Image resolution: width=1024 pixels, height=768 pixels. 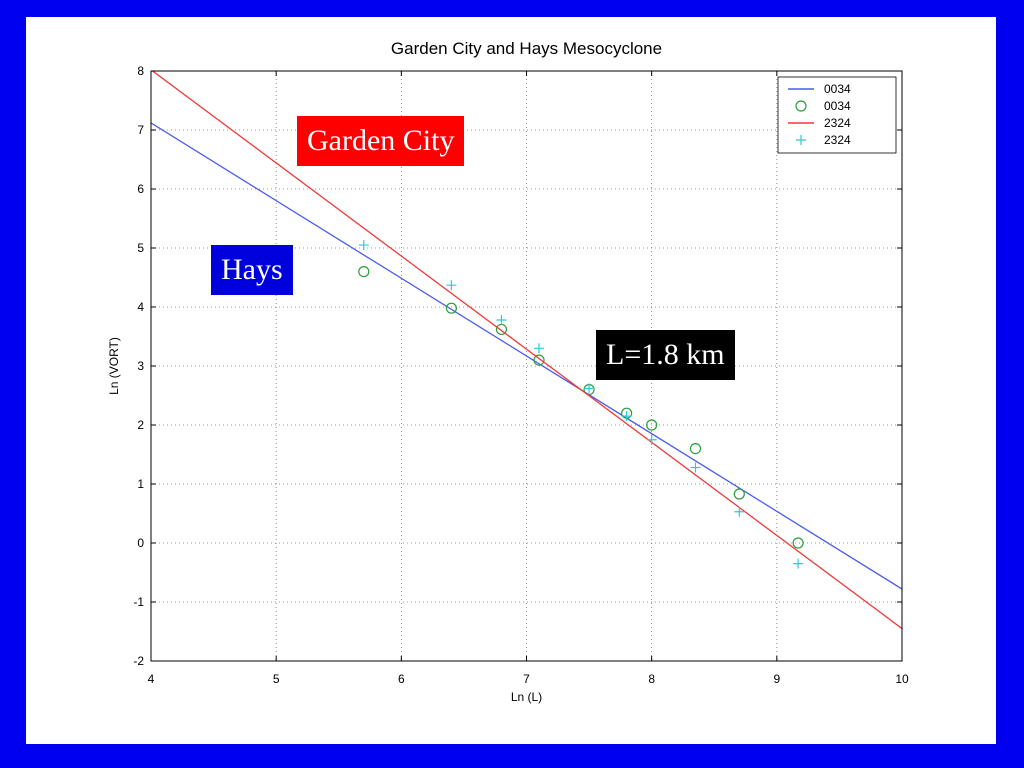 I want to click on y-tick-label: 7, so click(x=140, y=130).